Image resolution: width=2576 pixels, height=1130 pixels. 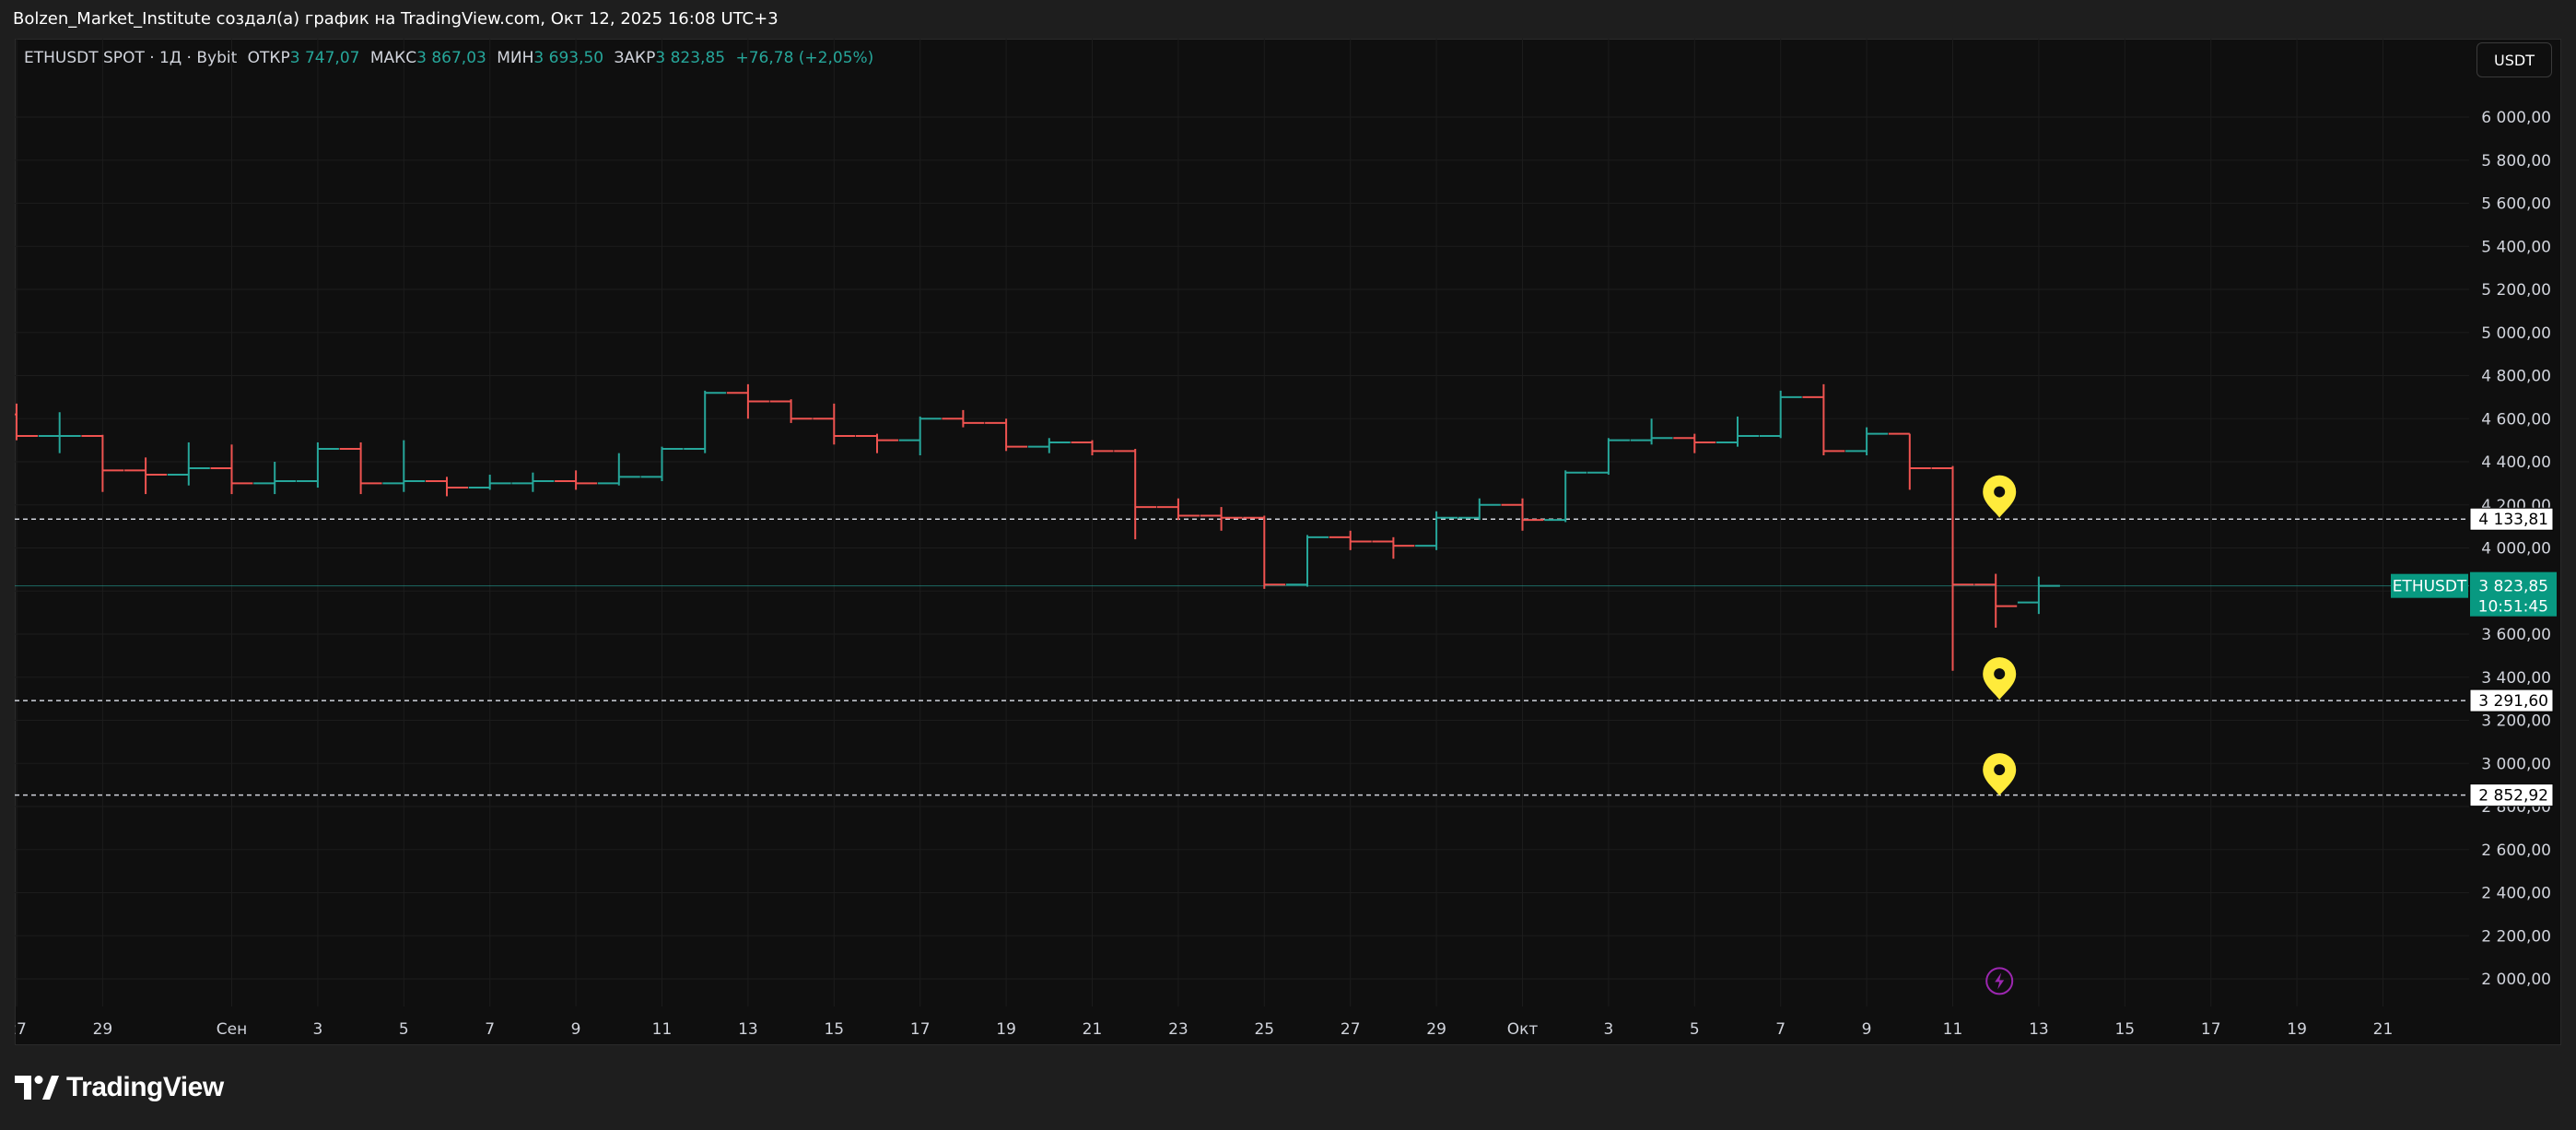 I want to click on time-axis-tick: 23, so click(x=1178, y=1029).